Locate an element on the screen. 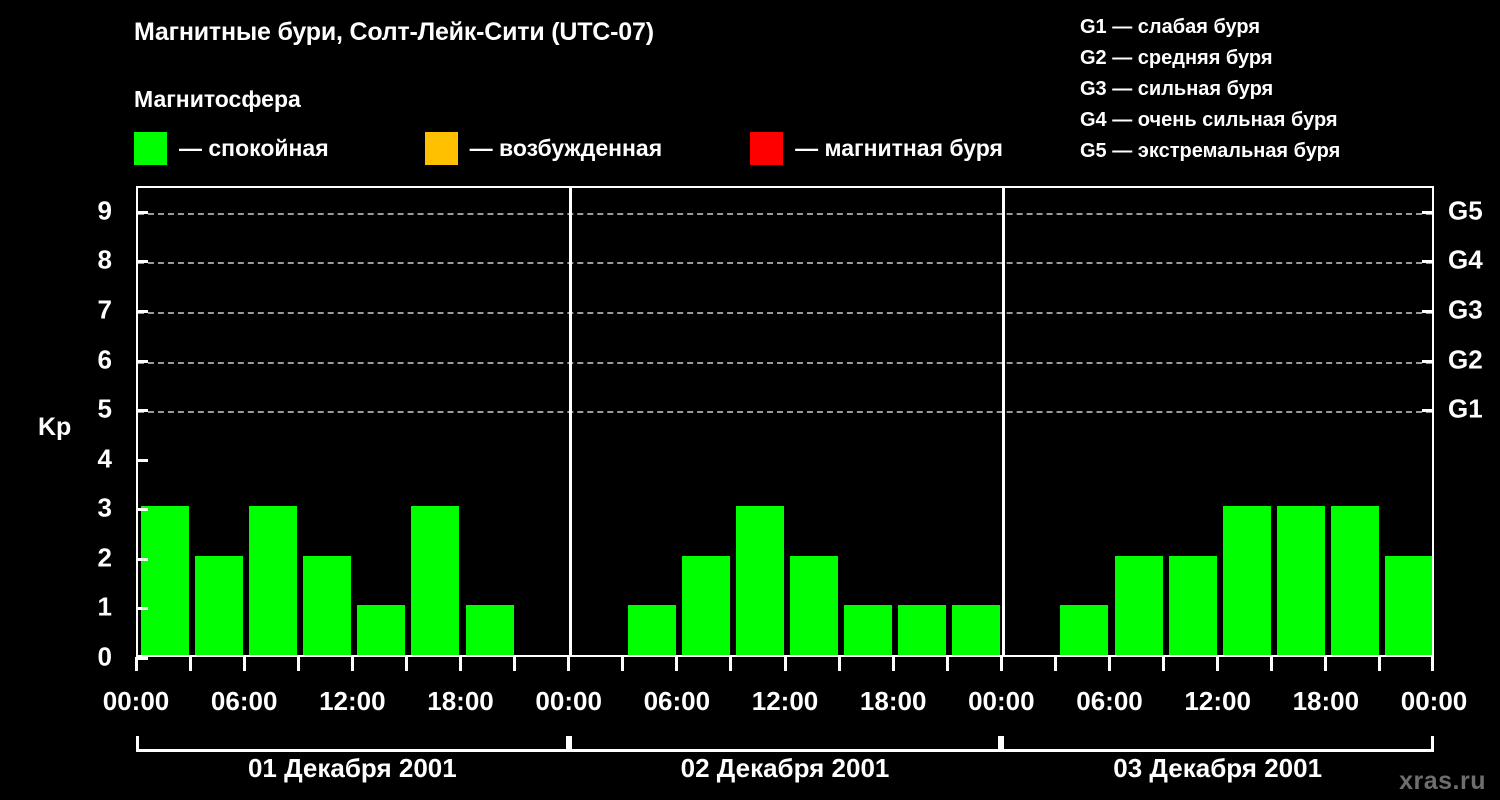 This screenshot has width=1500, height=800. day-caption: 01 Декабря 2001 is located at coordinates (352, 768).